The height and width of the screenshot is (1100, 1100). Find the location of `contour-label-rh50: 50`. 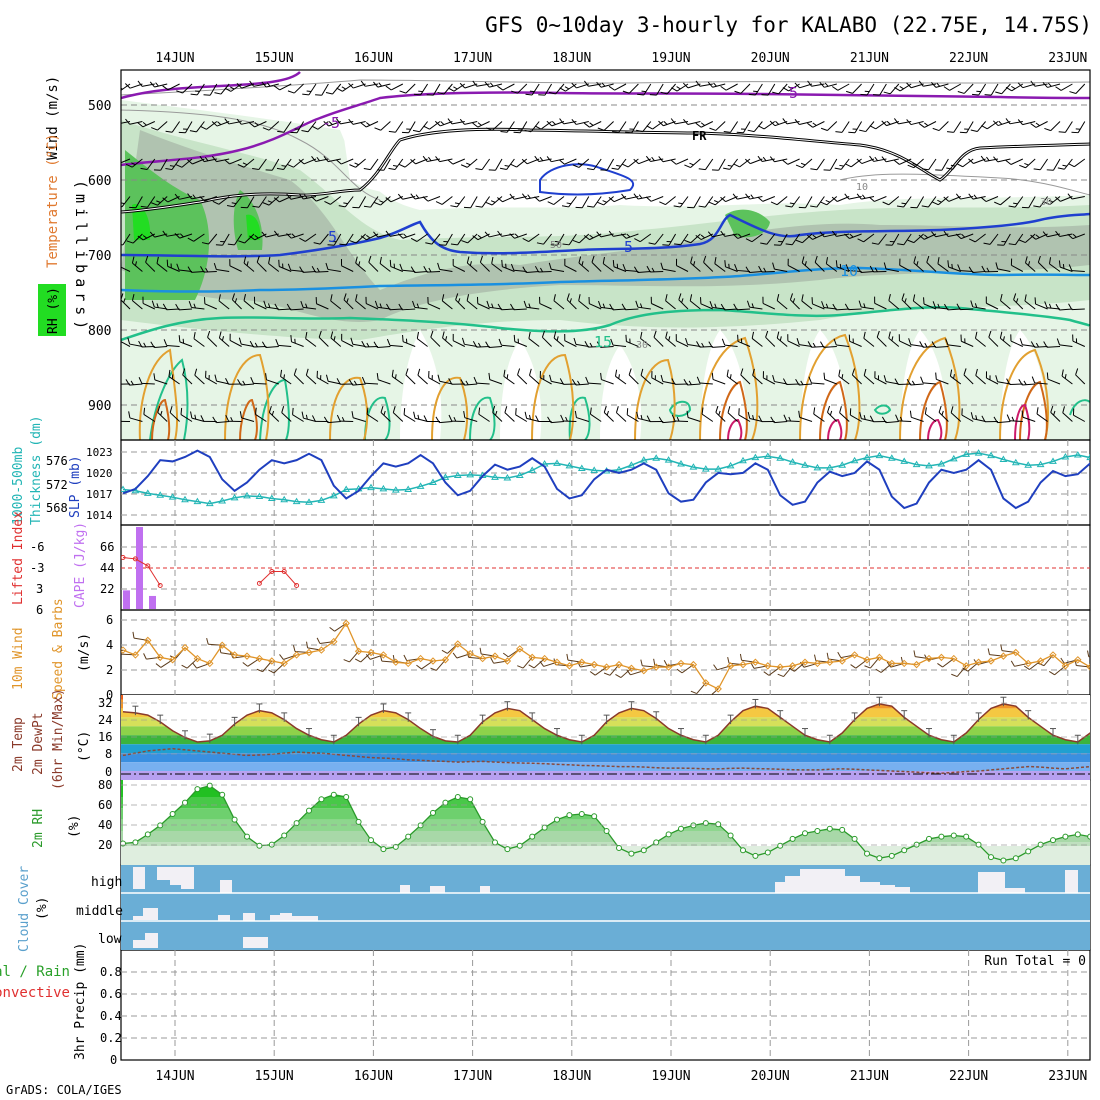

contour-label-rh50: 50 is located at coordinates (556, 245).